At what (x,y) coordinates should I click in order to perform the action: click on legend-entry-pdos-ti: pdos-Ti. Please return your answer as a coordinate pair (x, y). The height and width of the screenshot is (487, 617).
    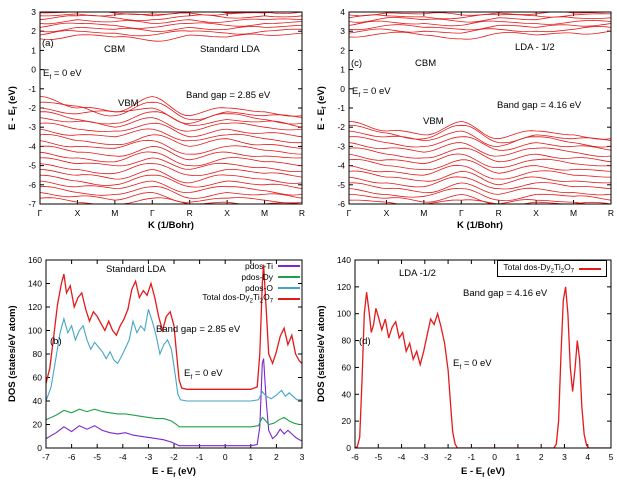
    Looking at the image, I should click on (230, 265).